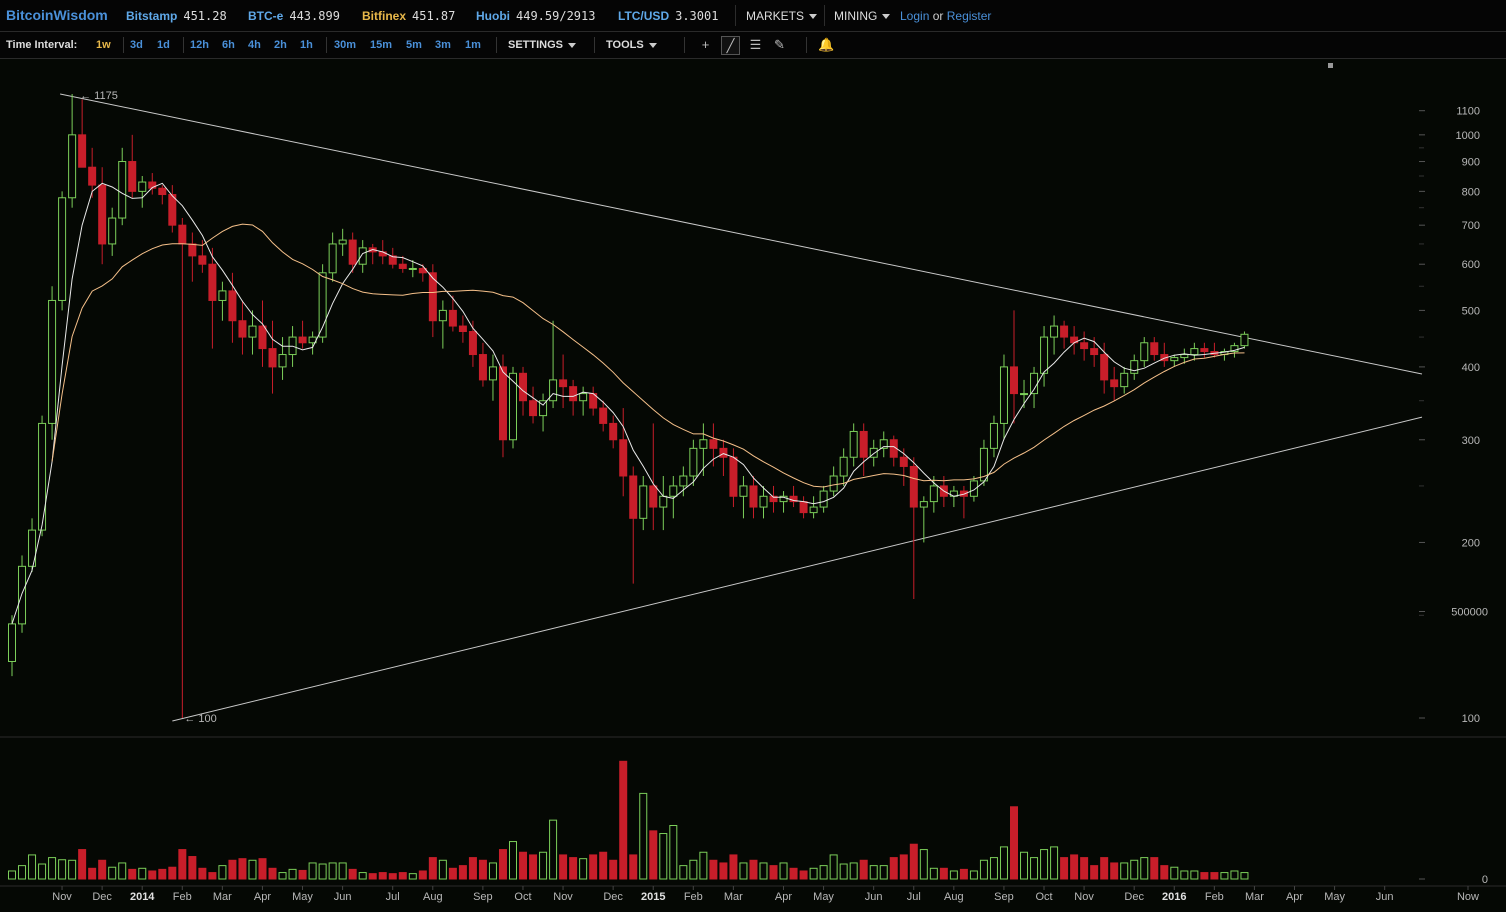  I want to click on markets-menu: MARKETS, so click(782, 16).